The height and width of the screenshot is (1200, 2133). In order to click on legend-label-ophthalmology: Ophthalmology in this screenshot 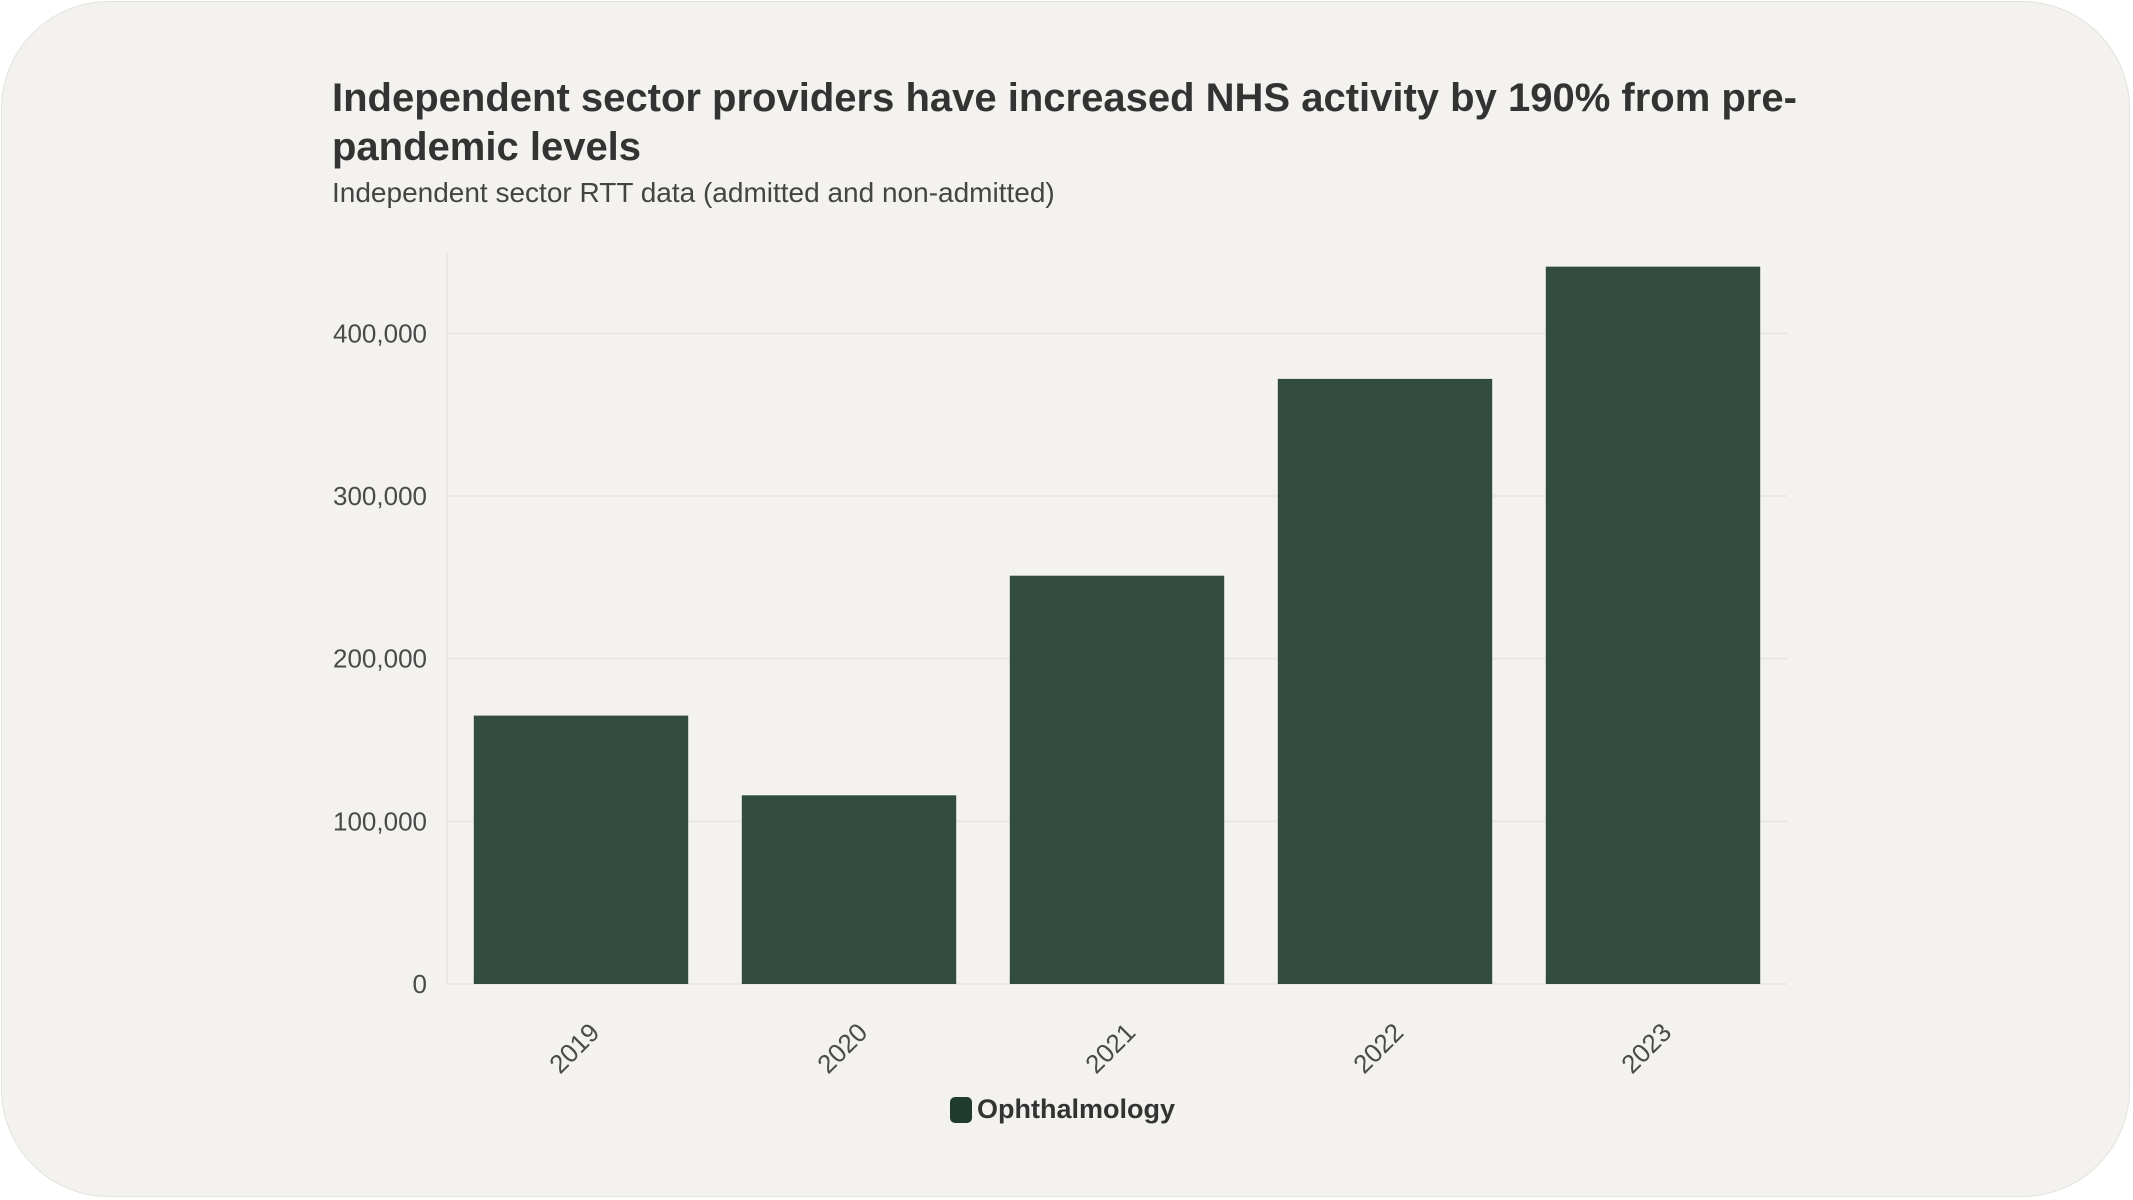, I will do `click(1076, 1109)`.